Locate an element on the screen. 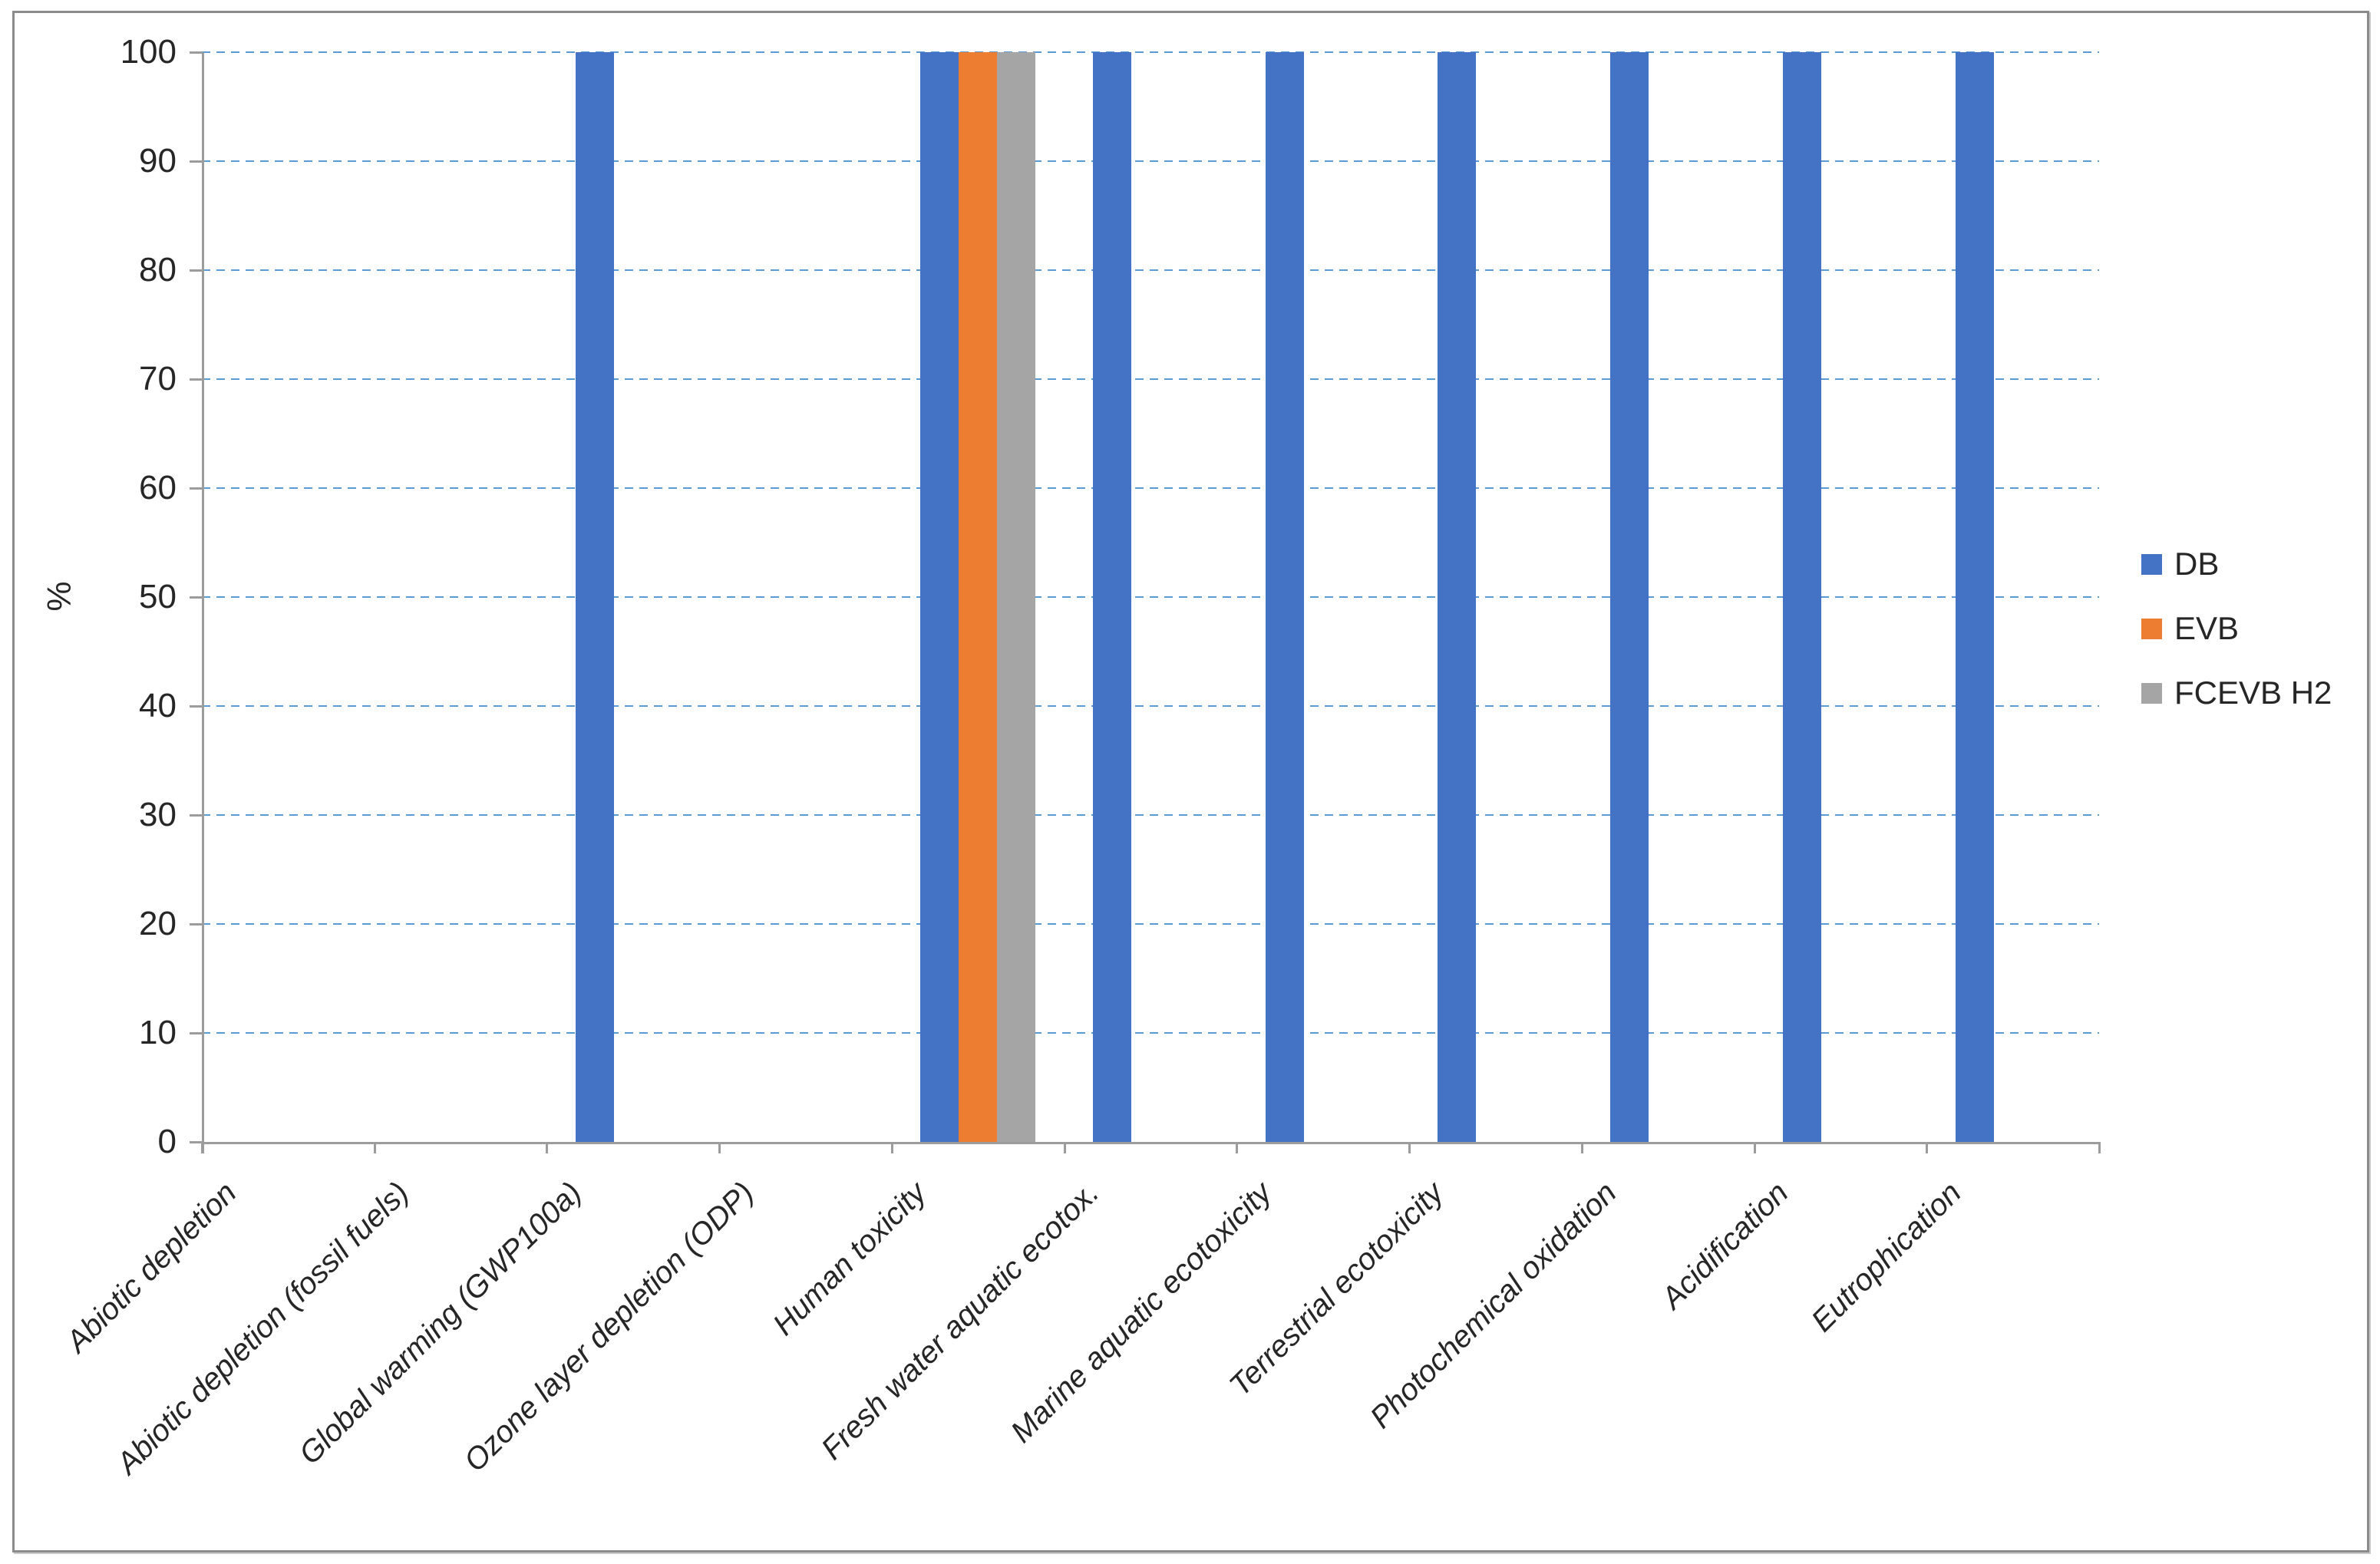  legend-item: FCEVB H2 is located at coordinates (2236, 693).